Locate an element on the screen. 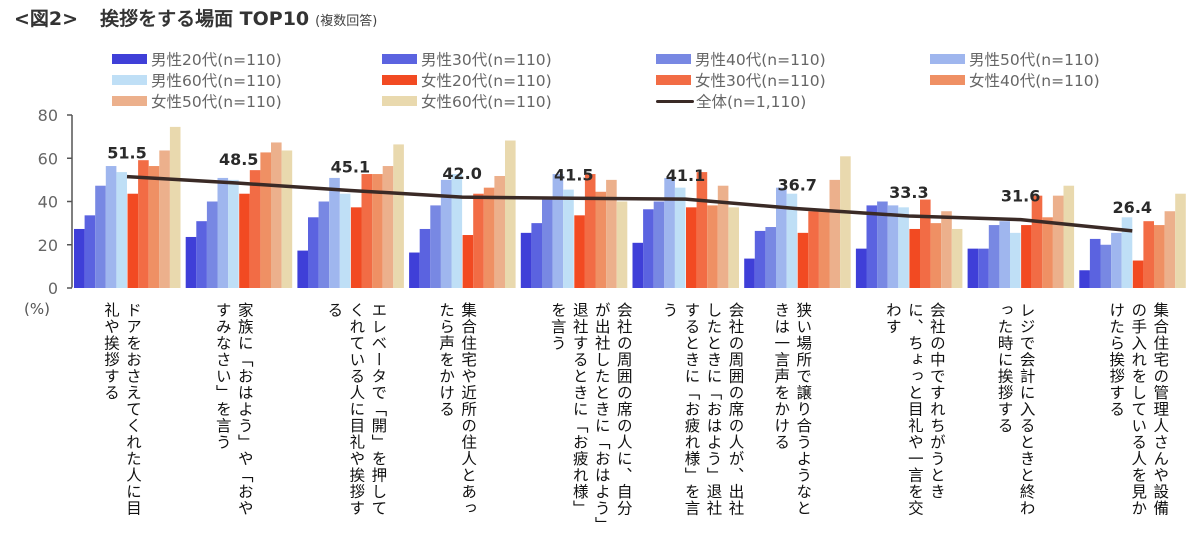 This screenshot has height=537, width=1200. legend-item: 男性50代(n=110) is located at coordinates (1015, 59).